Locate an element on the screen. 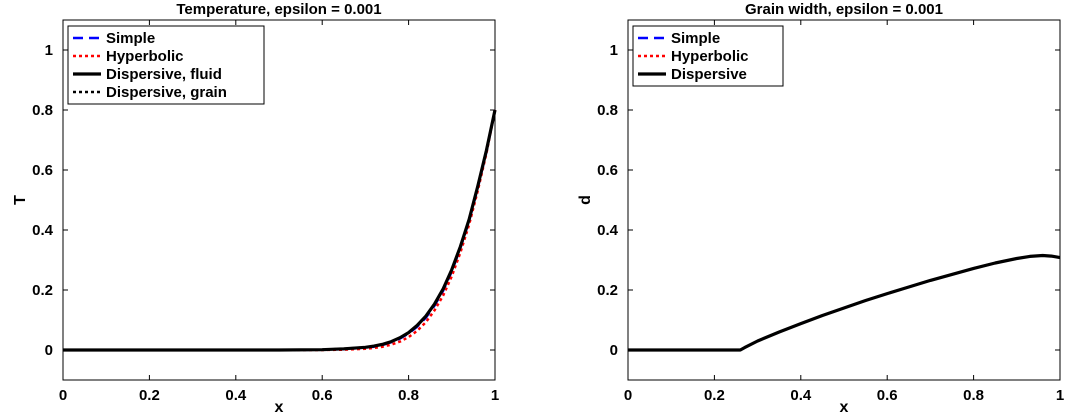 This screenshot has height=413, width=1068. chart-title: Grain width, epsilon = 0.001 is located at coordinates (844, 9).